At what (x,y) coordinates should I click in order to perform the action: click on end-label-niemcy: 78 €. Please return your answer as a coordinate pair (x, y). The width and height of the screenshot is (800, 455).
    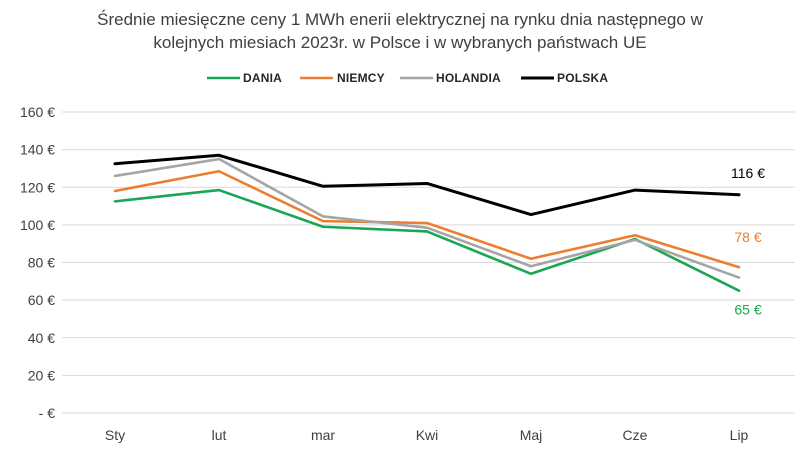
    Looking at the image, I should click on (747, 237).